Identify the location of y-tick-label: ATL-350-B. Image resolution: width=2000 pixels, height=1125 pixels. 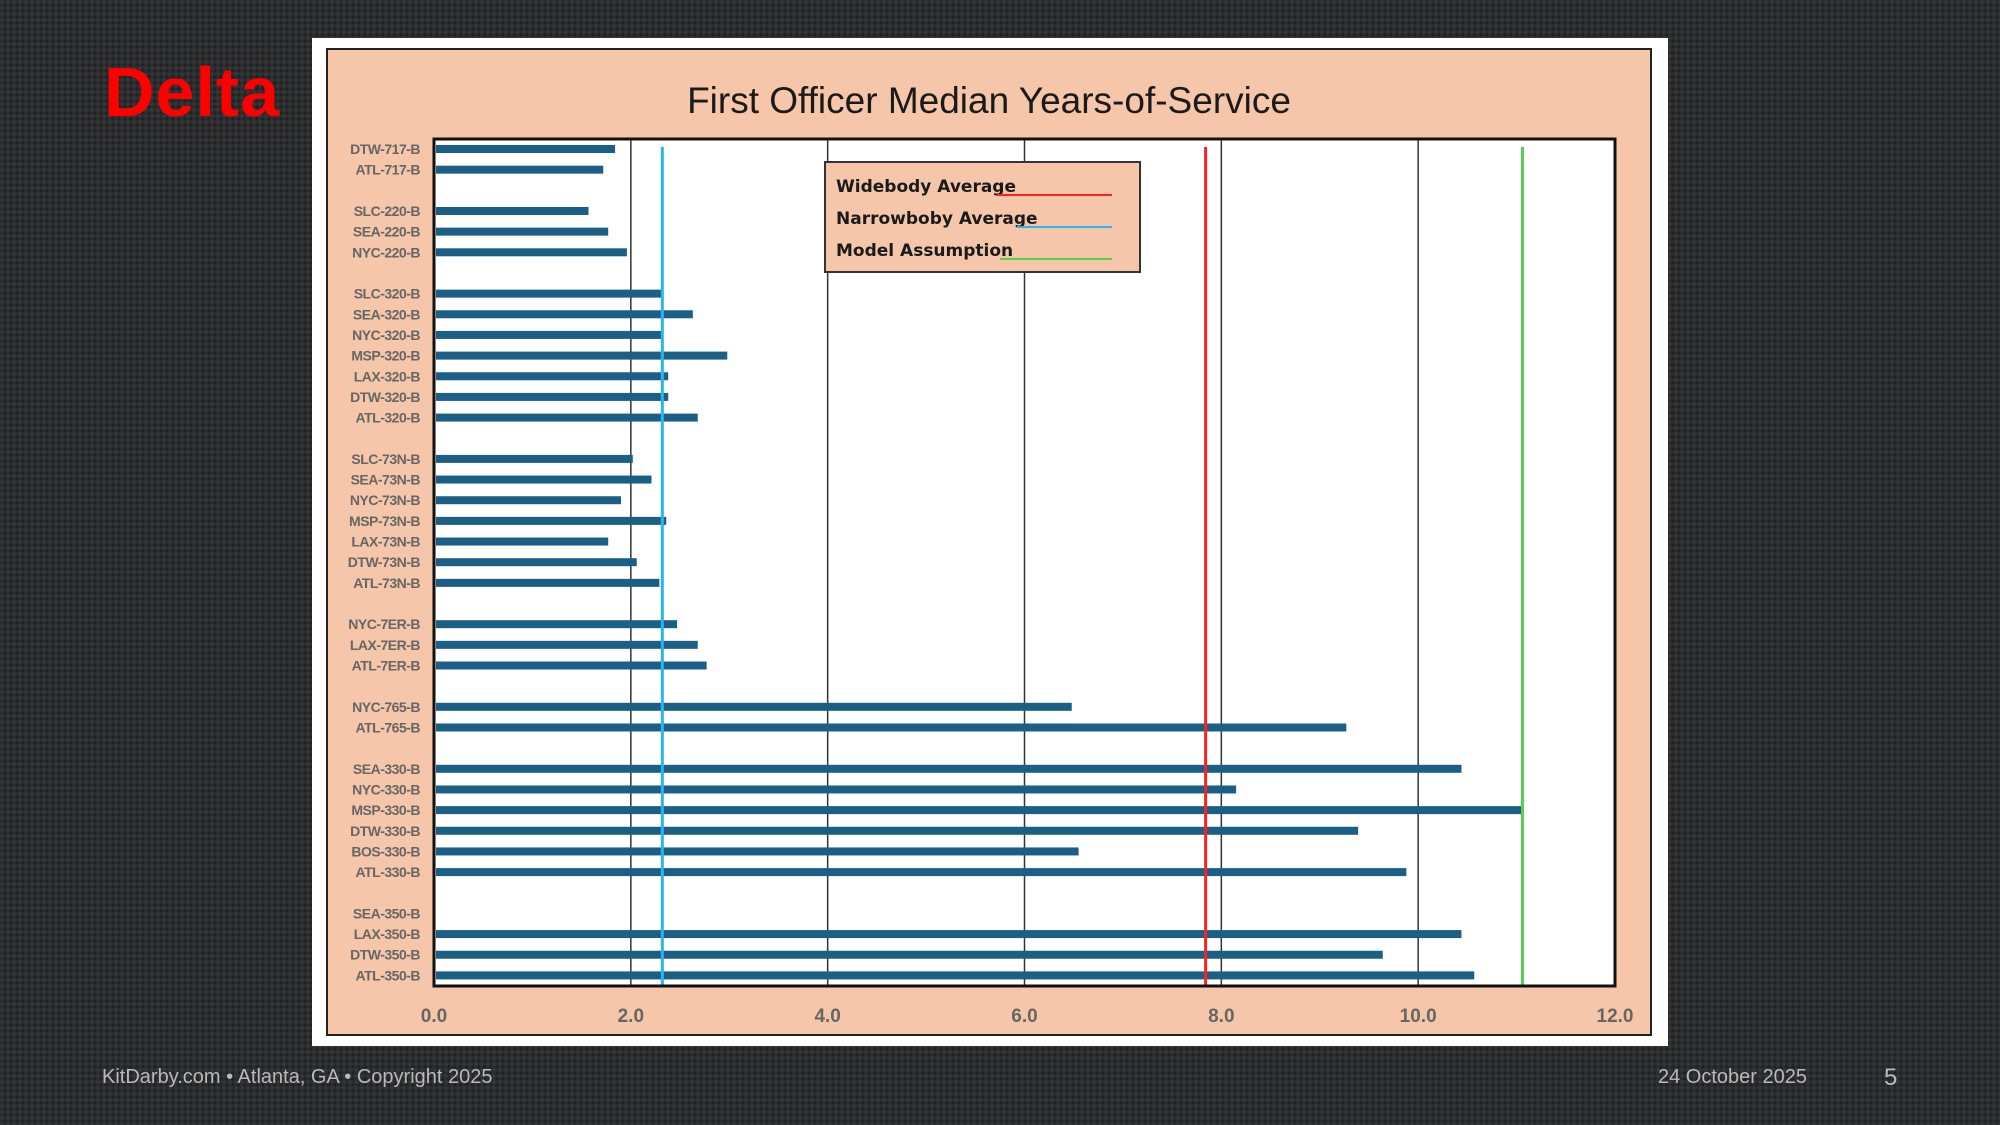
(388, 975).